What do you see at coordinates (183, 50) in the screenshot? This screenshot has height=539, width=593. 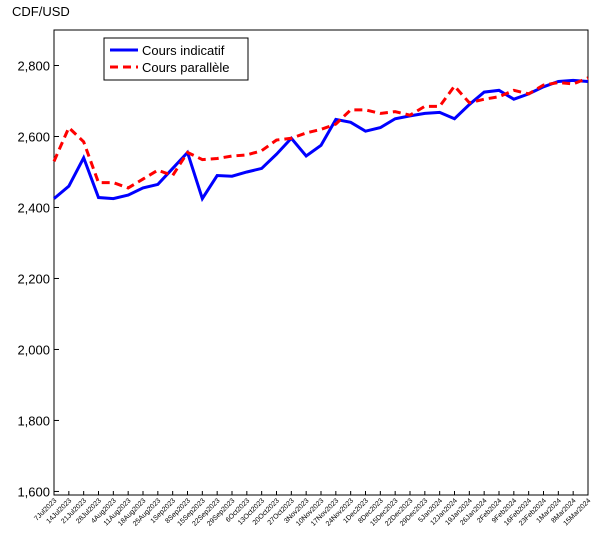 I see `legend-label: Cours indicatif` at bounding box center [183, 50].